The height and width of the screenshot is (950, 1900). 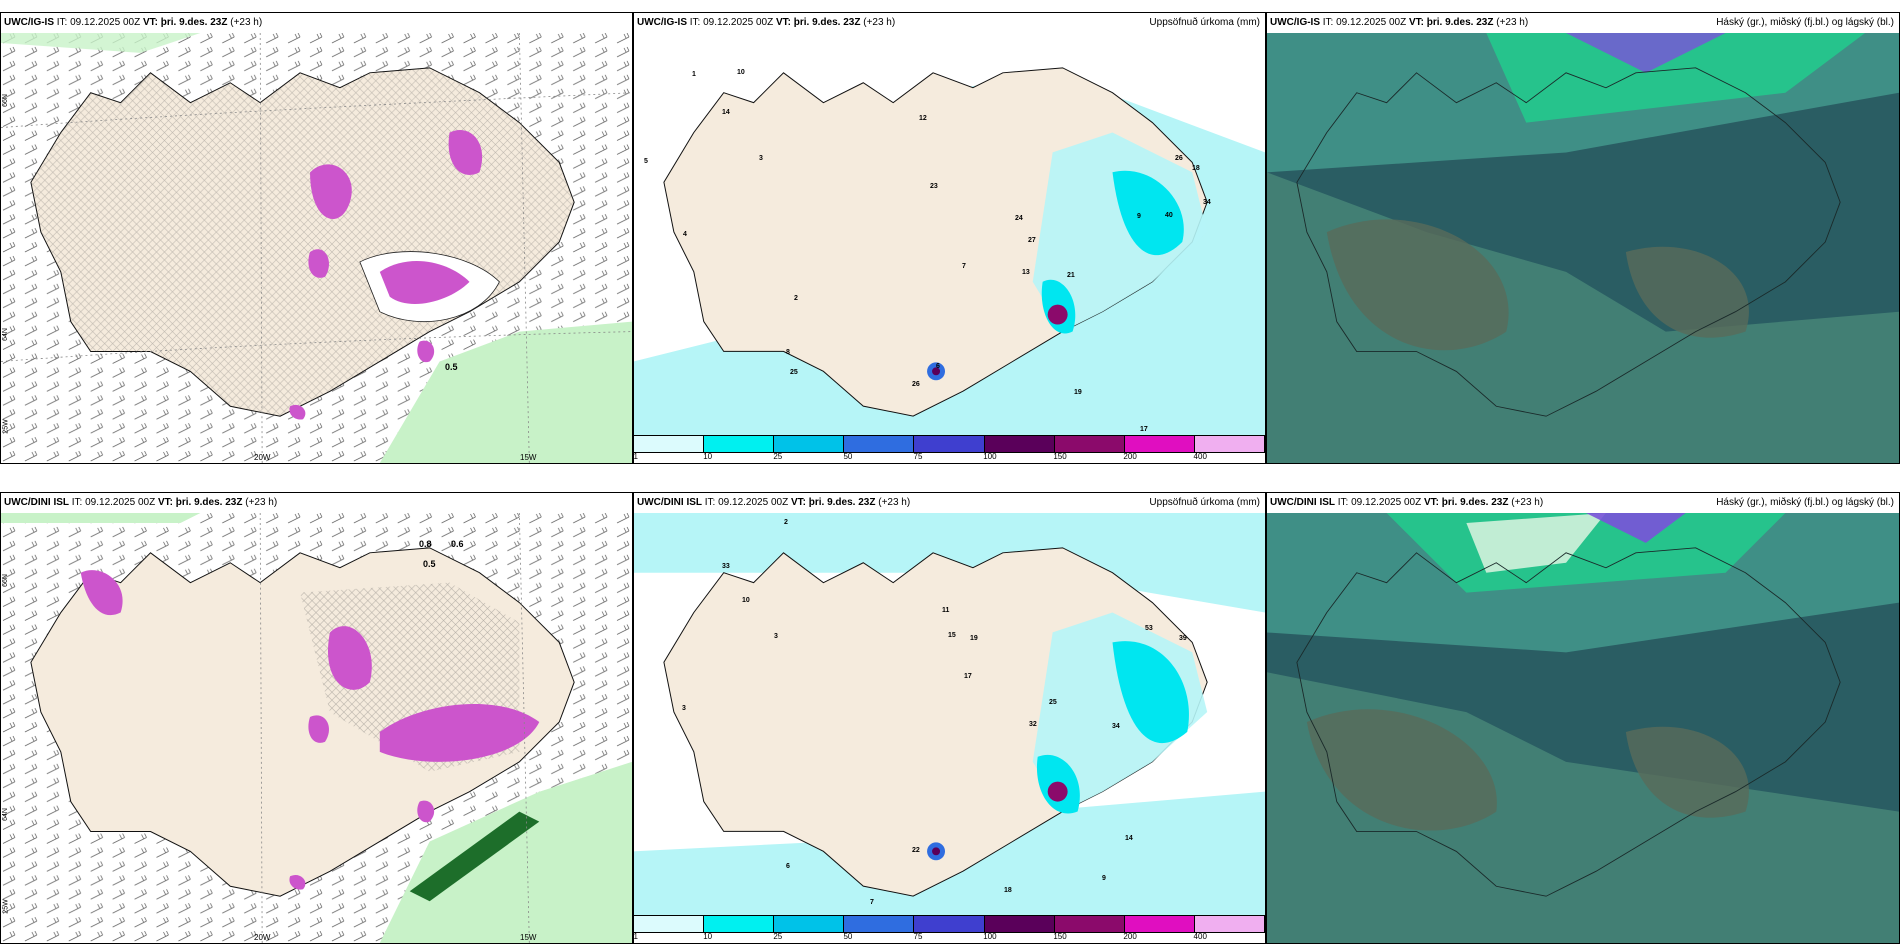 What do you see at coordinates (946, 610) in the screenshot?
I see `precip-label: 11` at bounding box center [946, 610].